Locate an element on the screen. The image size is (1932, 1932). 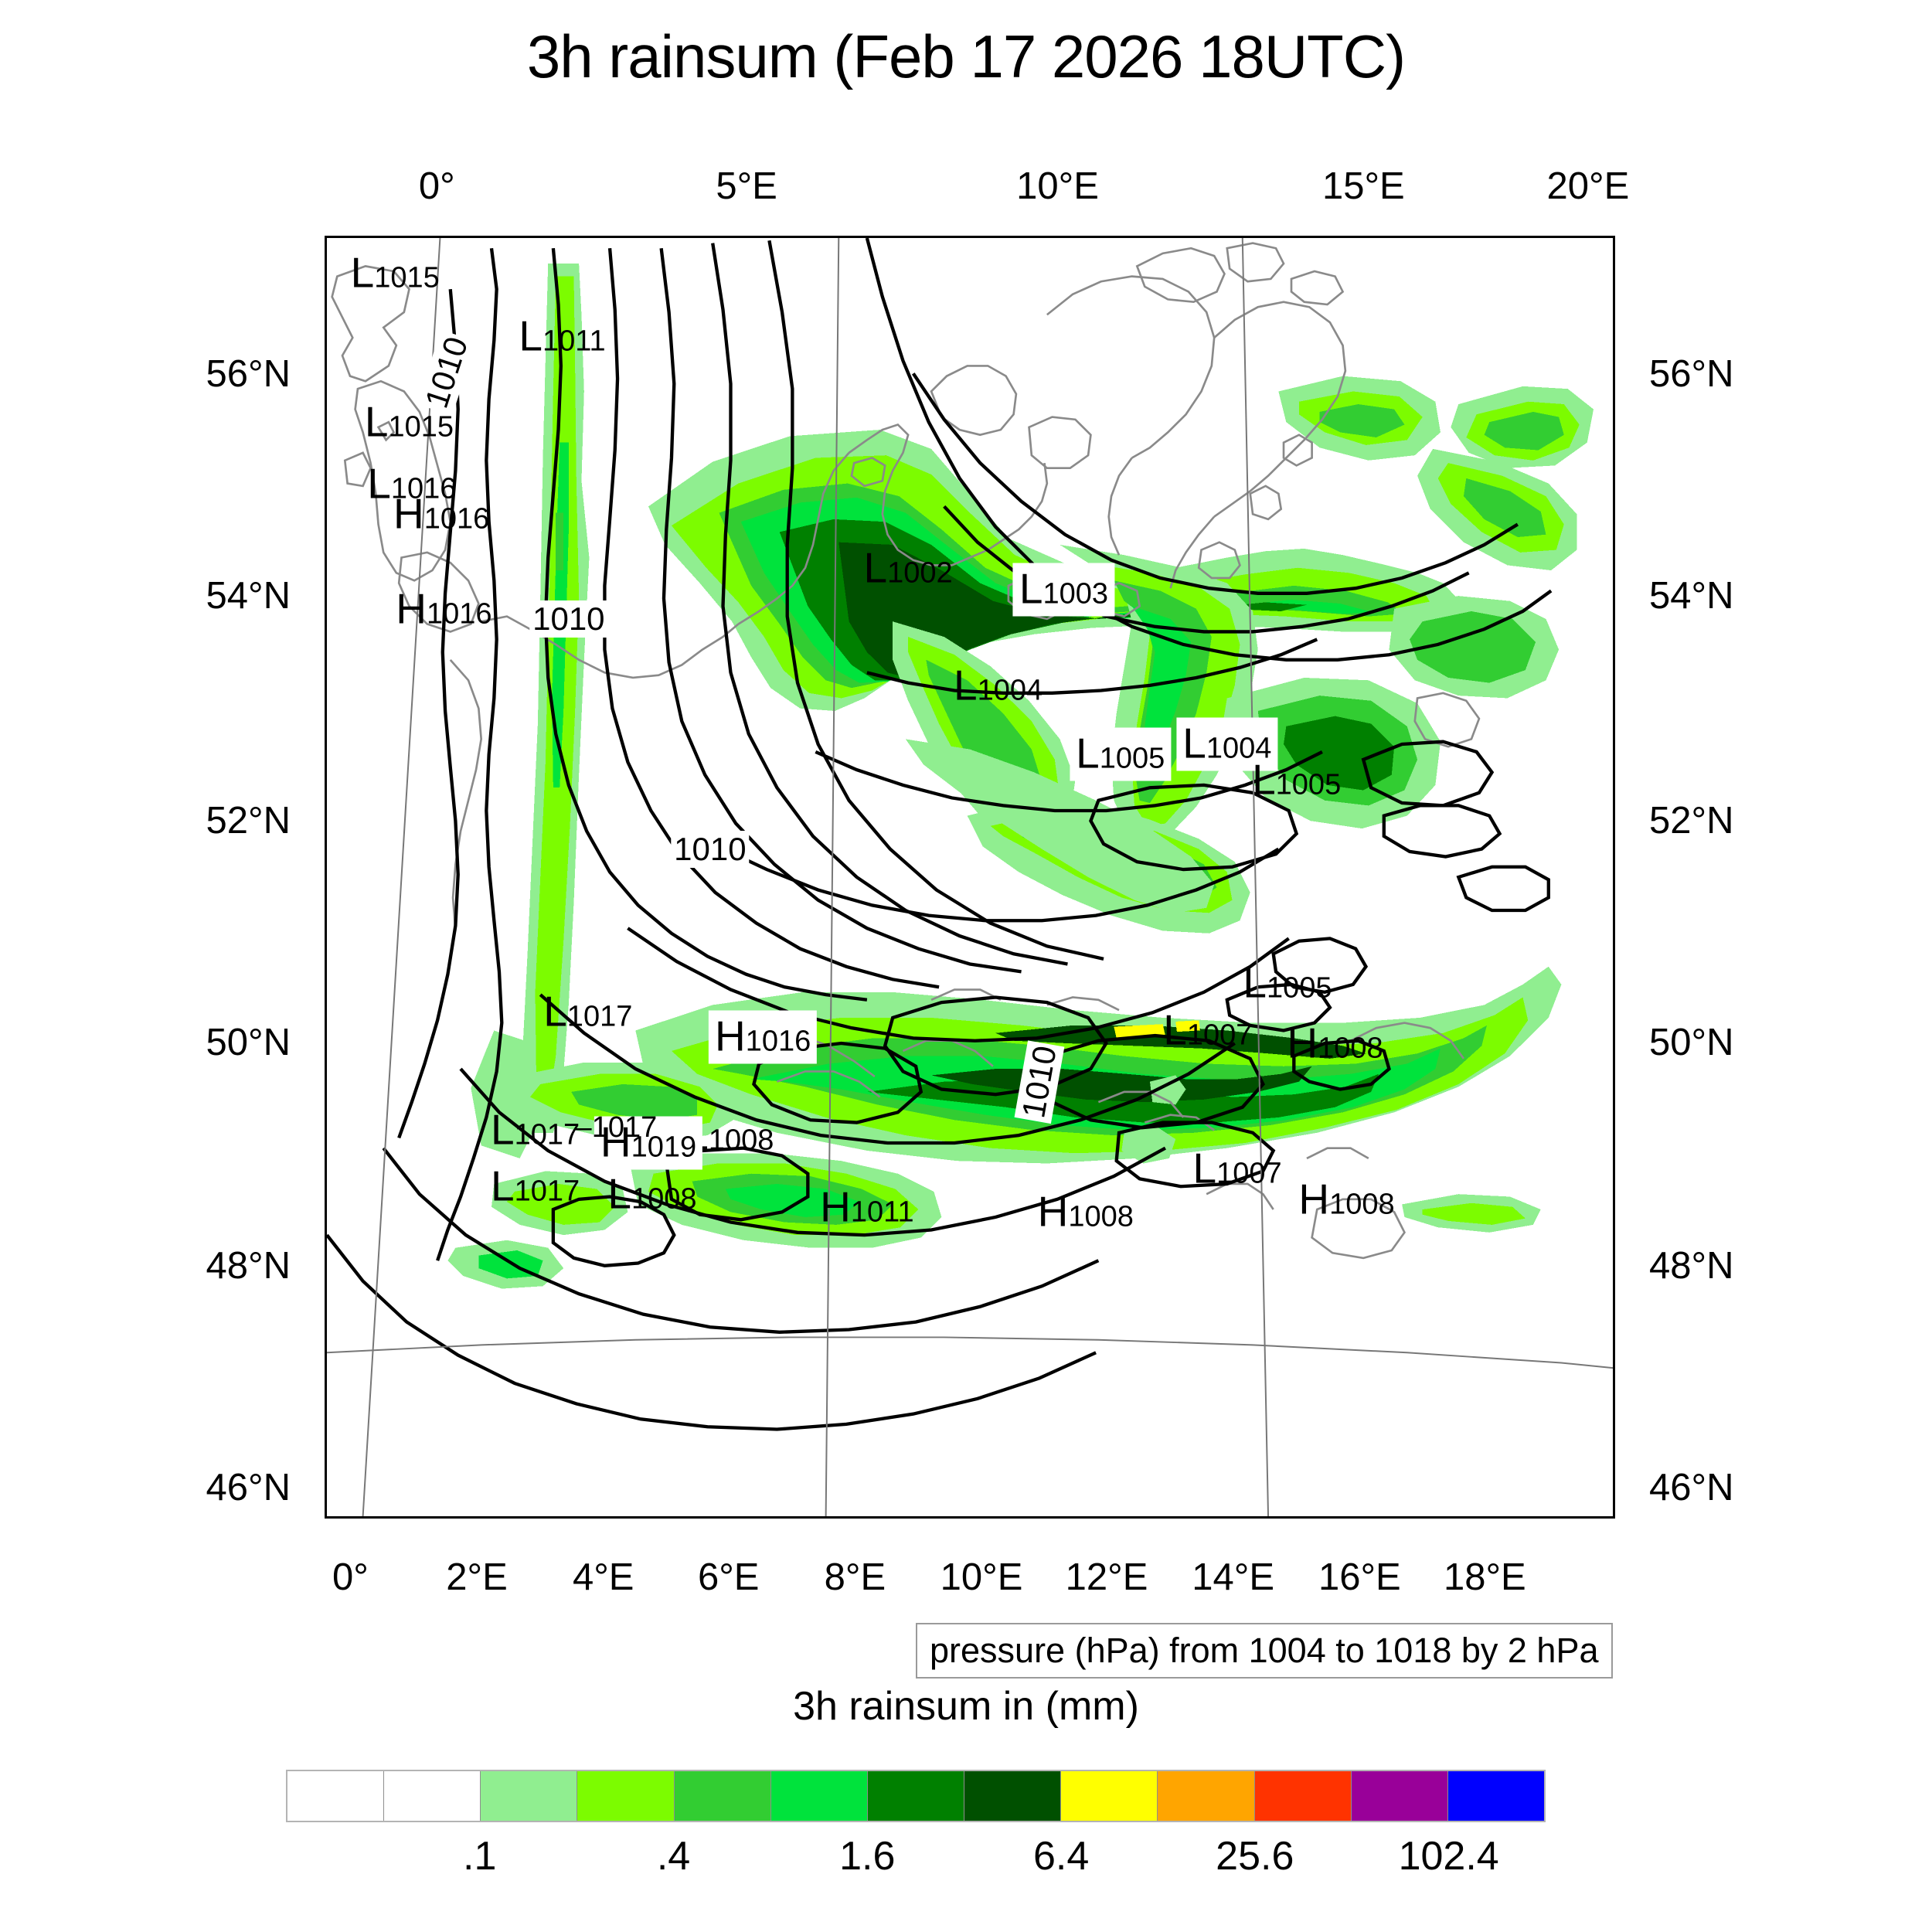
axis-label-left: 48°N is located at coordinates (248, 1265).